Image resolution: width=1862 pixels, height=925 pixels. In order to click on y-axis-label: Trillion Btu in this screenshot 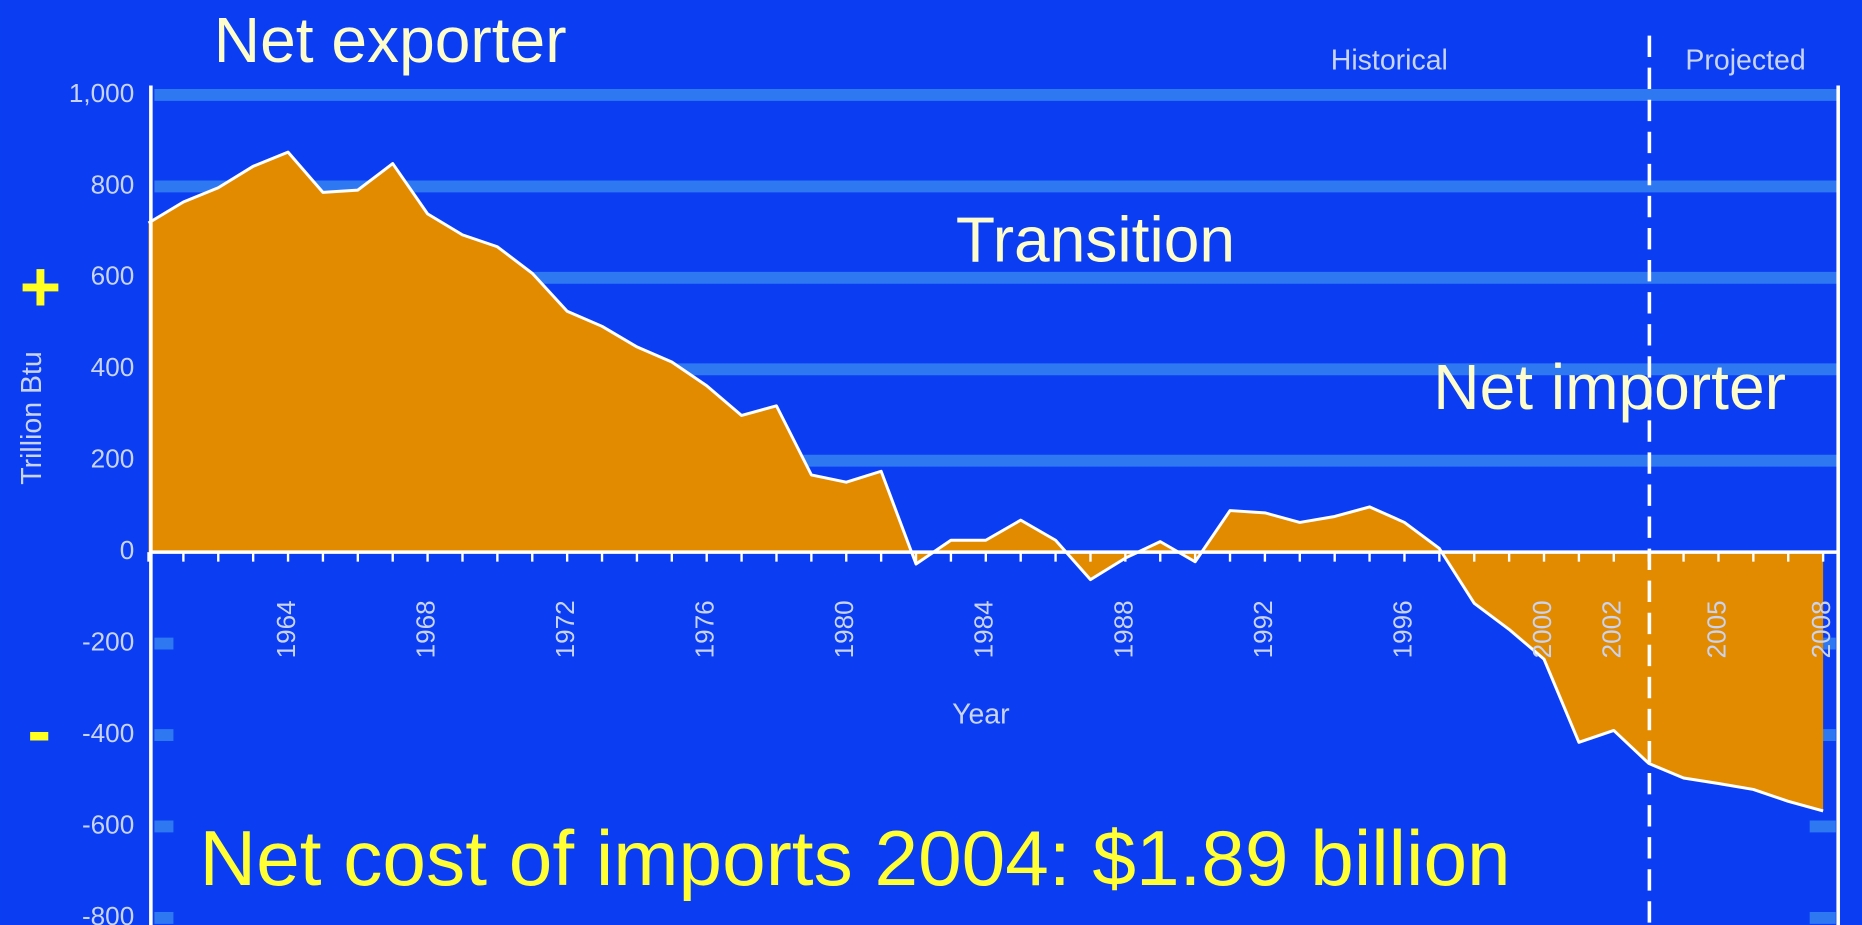, I will do `click(32, 418)`.